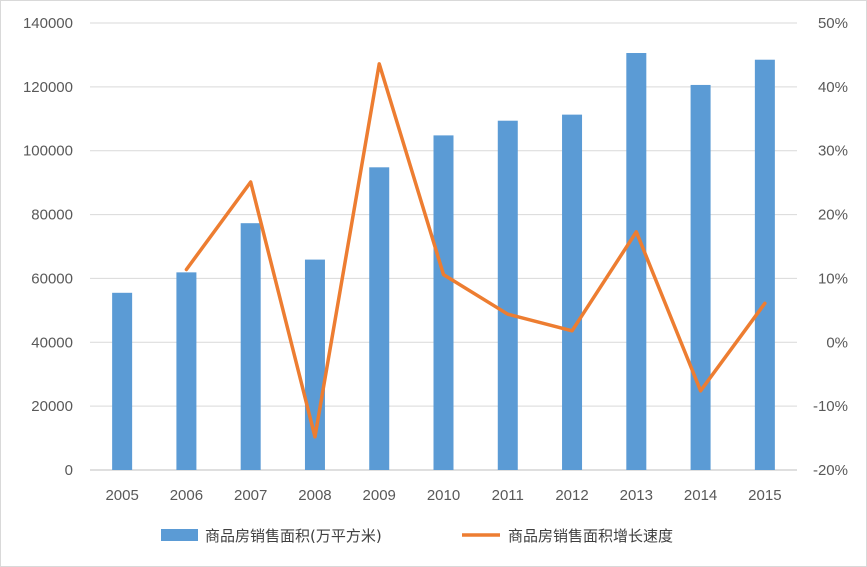  Describe the element at coordinates (52, 278) in the screenshot. I see `left-tick-label: 60000` at that location.